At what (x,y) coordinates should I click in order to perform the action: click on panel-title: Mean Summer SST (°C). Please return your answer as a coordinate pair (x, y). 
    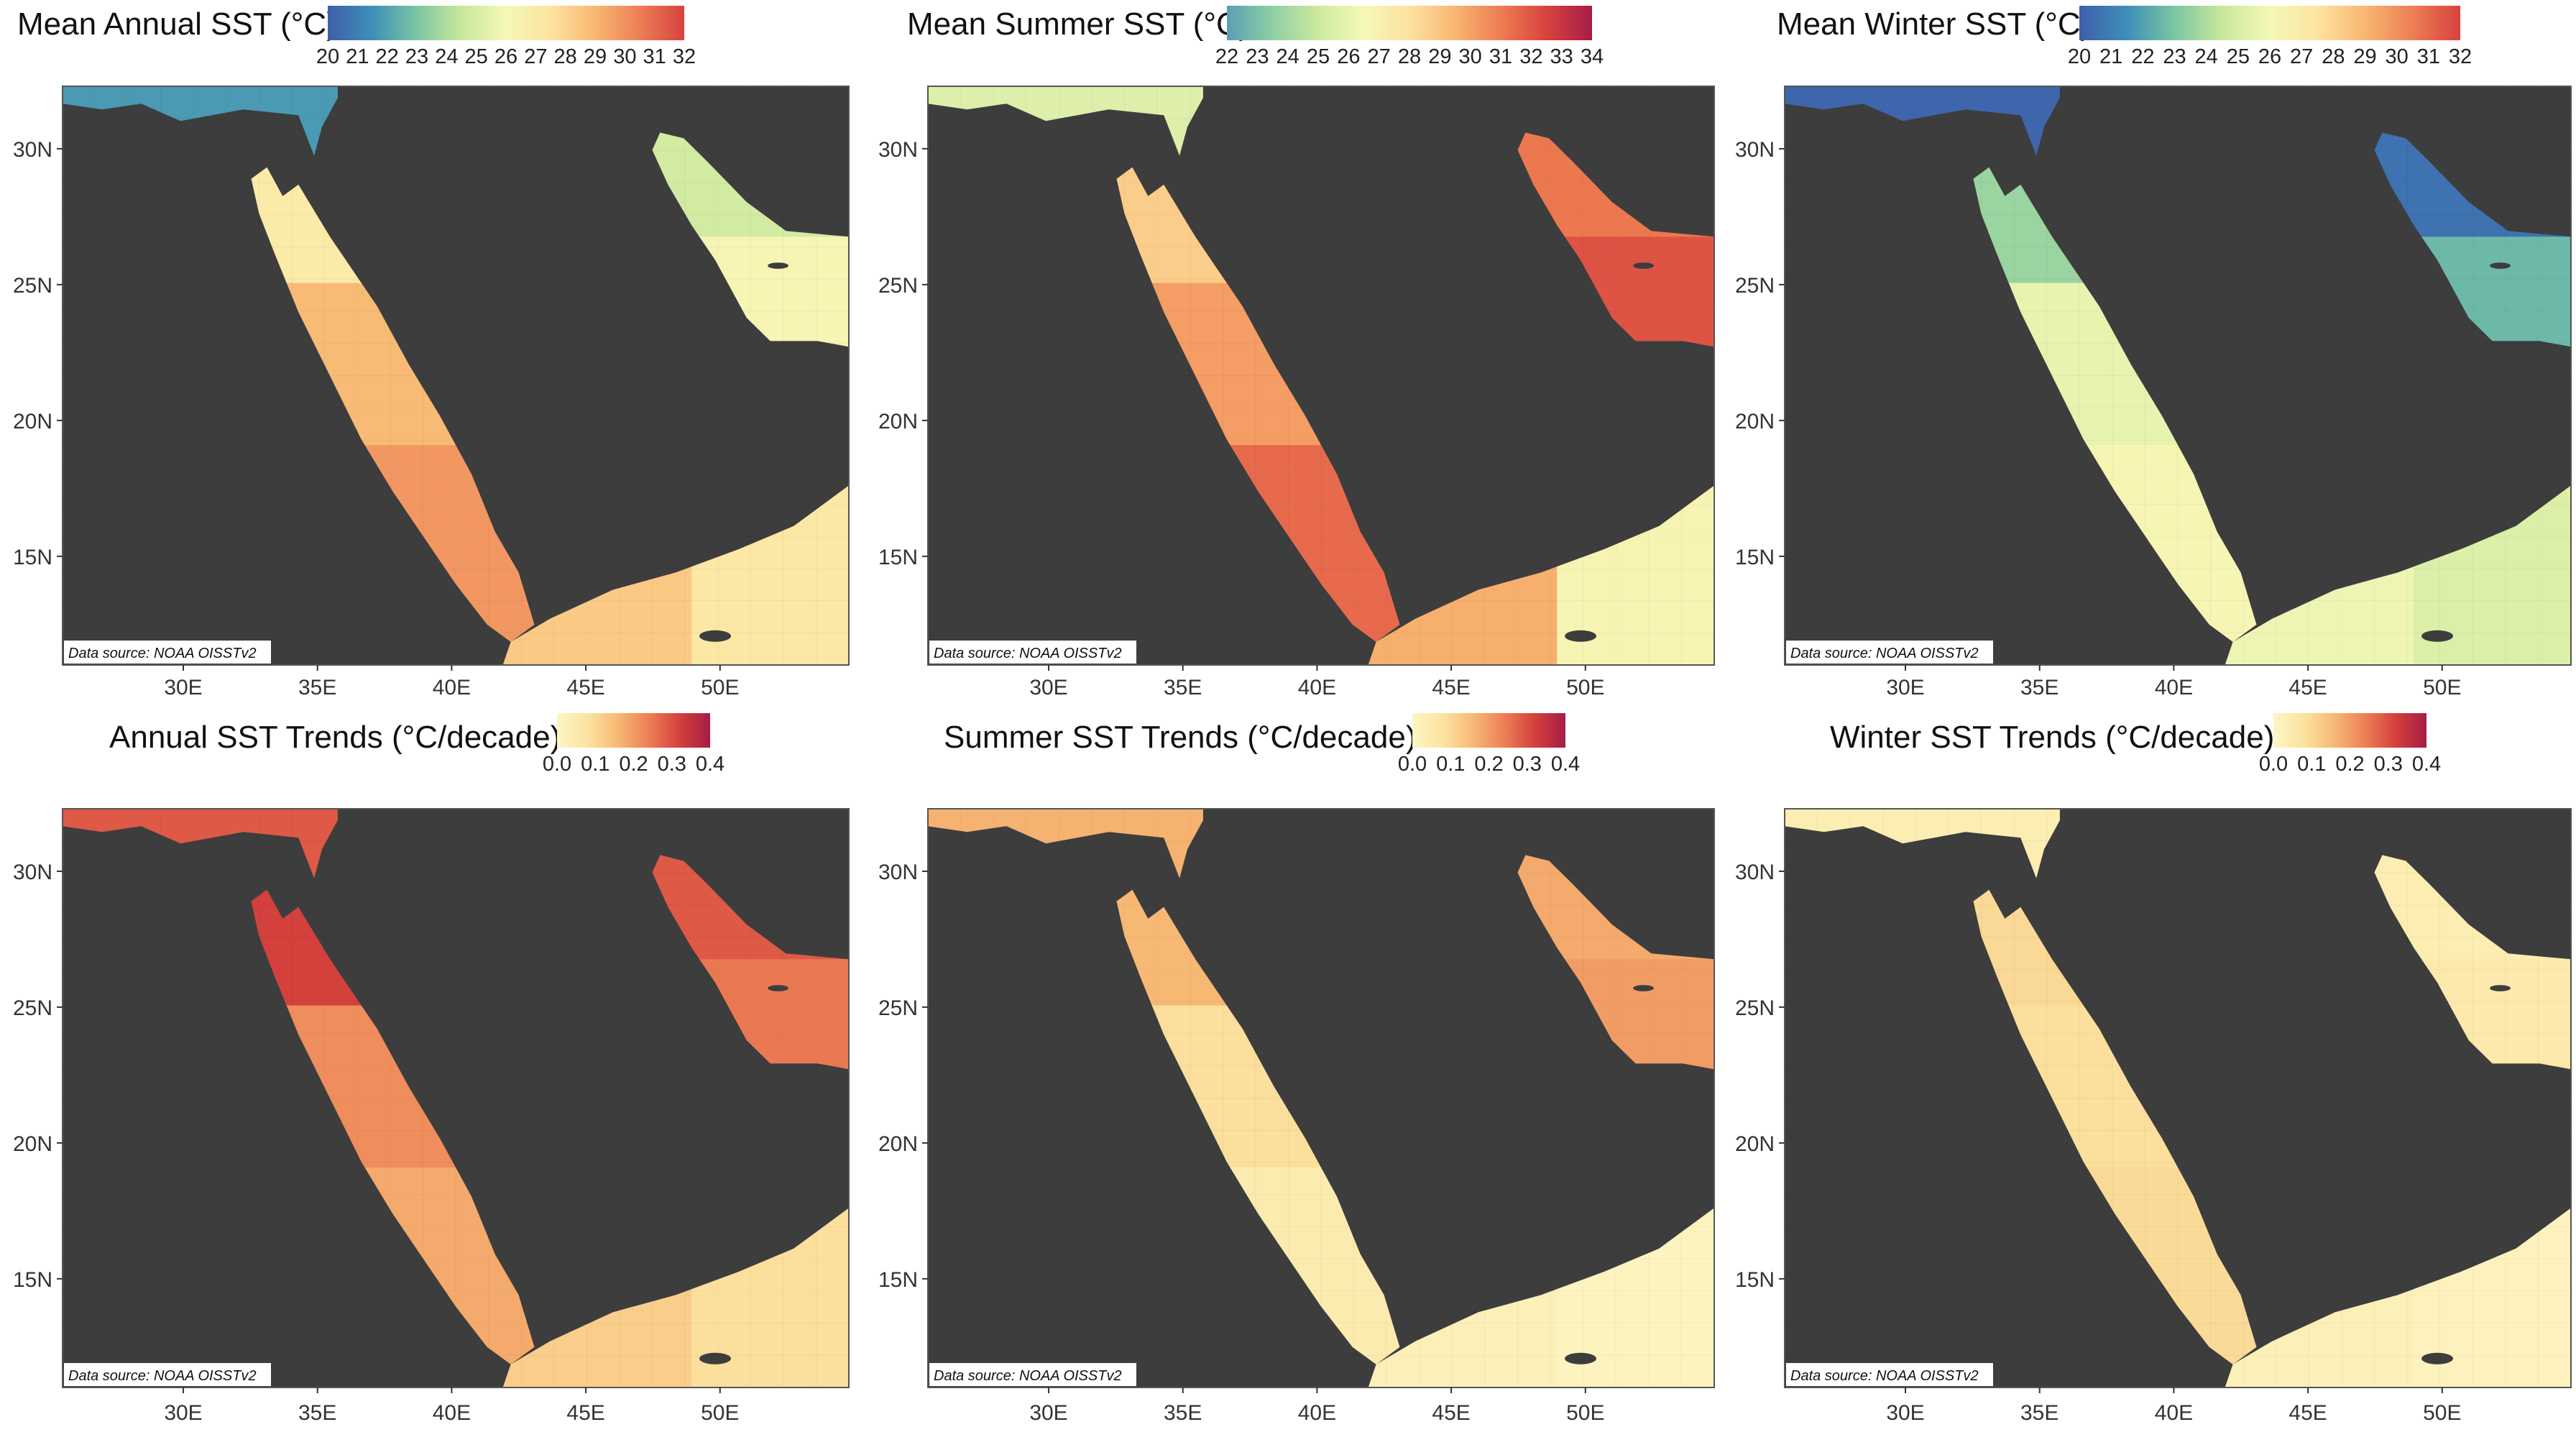
    Looking at the image, I should click on (1078, 24).